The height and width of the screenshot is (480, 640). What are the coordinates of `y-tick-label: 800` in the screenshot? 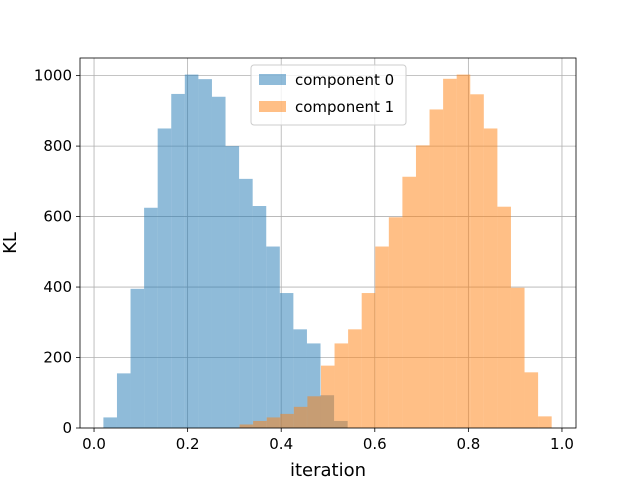 It's located at (57, 146).